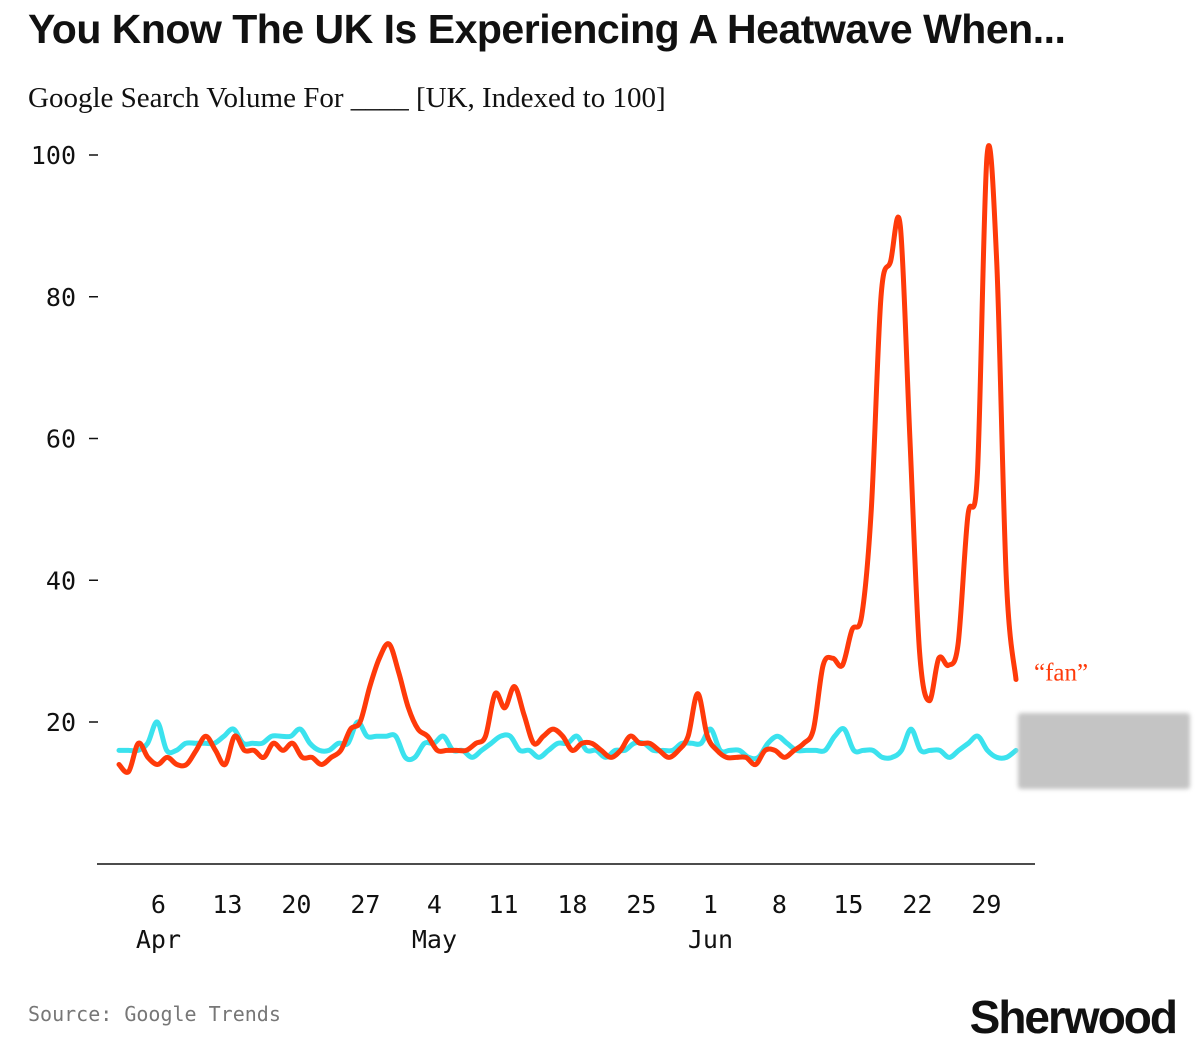 The height and width of the screenshot is (1048, 1200). What do you see at coordinates (296, 904) in the screenshot?
I see `x-tick-label: 20` at bounding box center [296, 904].